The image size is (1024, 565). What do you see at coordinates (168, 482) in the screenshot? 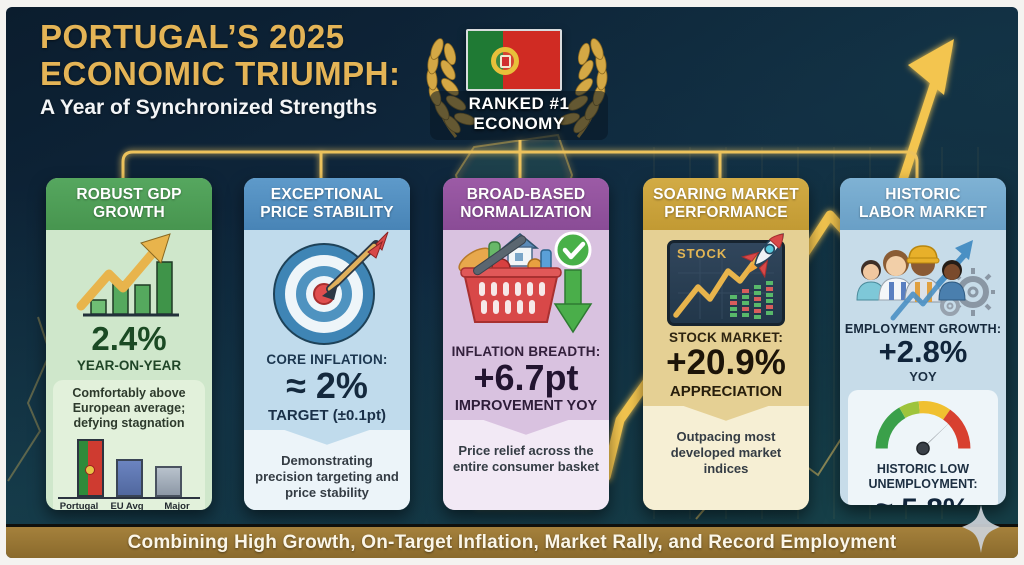
I see `bar-major-economies` at bounding box center [168, 482].